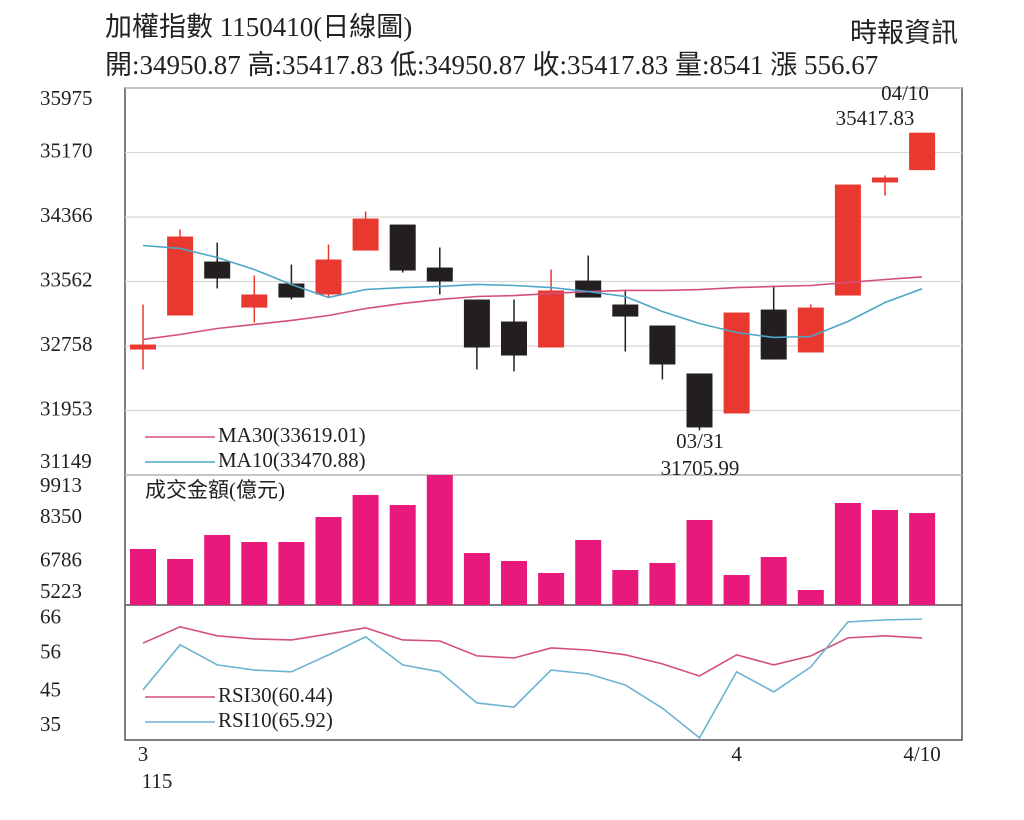 The image size is (1024, 820). Describe the element at coordinates (921, 754) in the screenshot. I see `x-tick-label: 4/10` at that location.